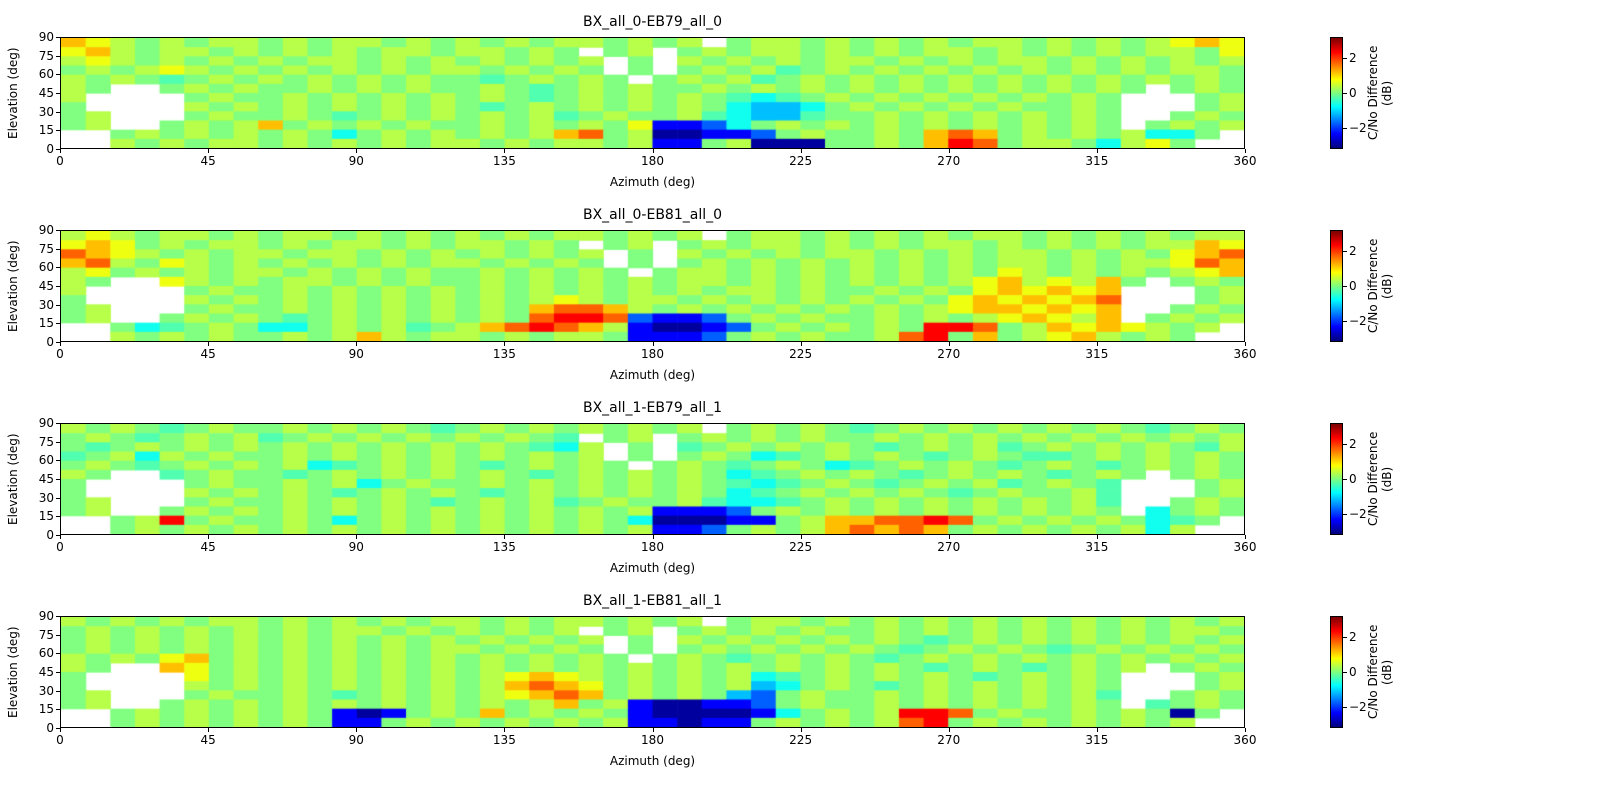 The height and width of the screenshot is (800, 1600). Describe the element at coordinates (652, 408) in the screenshot. I see `subplot-title: BX_all_1-EB79_all_1` at that location.